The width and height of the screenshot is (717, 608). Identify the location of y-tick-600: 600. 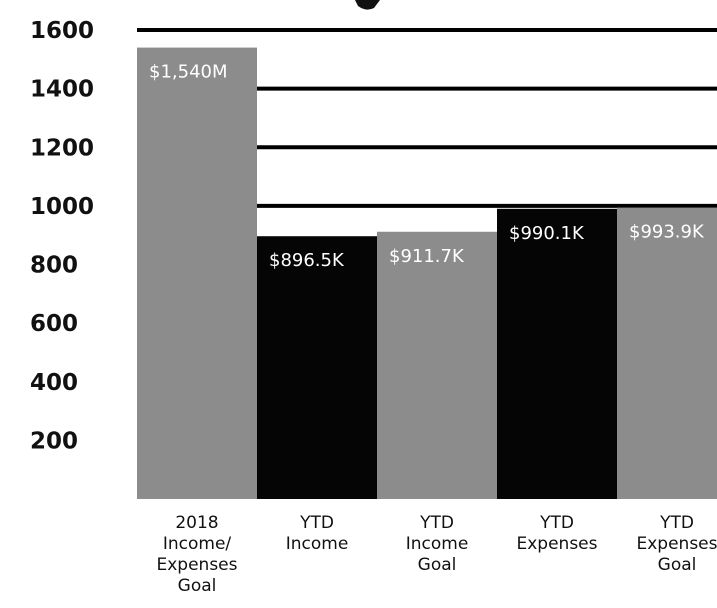
(54, 324).